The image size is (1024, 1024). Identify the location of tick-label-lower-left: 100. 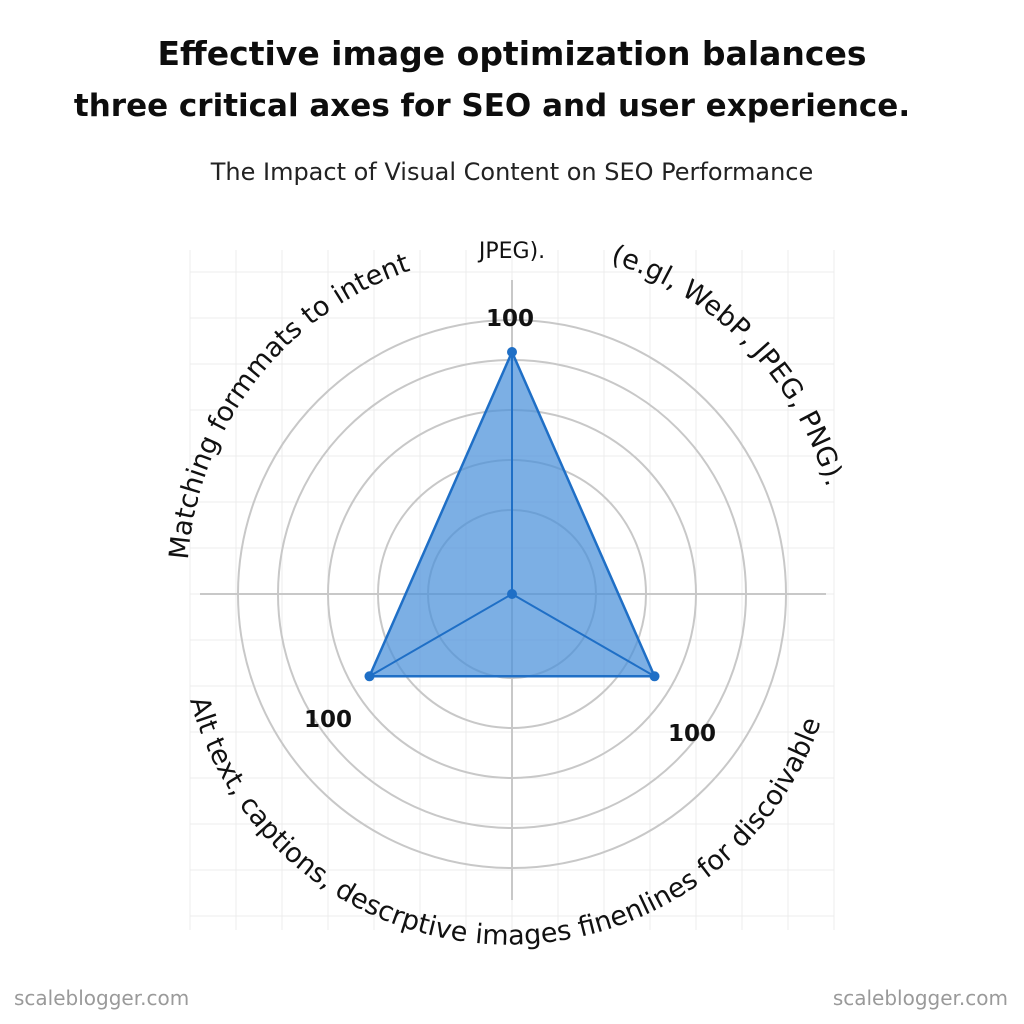
(692, 734).